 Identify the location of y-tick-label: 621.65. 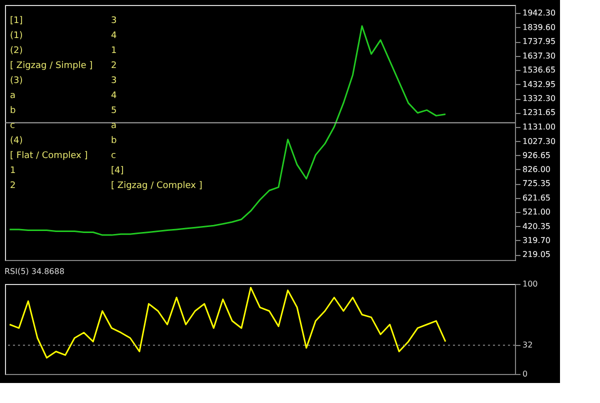
(536, 198).